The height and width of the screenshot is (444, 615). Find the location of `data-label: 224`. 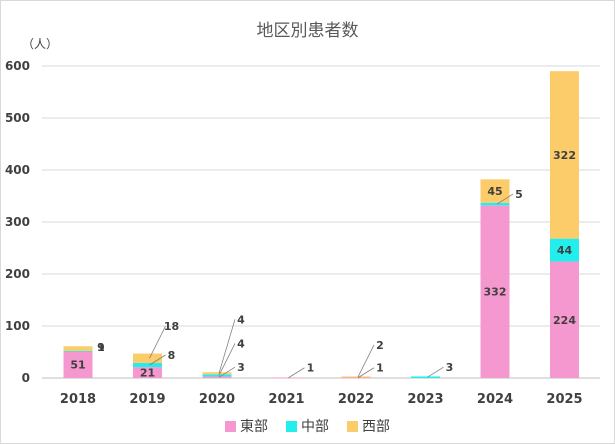

data-label: 224 is located at coordinates (564, 320).